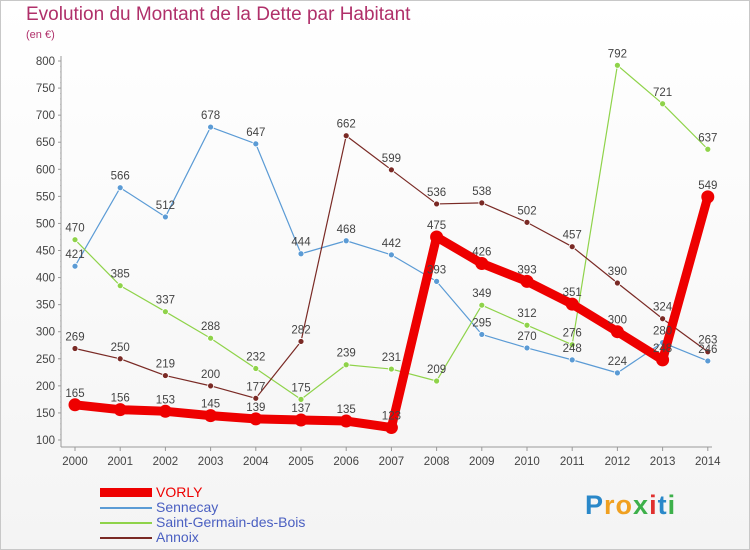  I want to click on y-tick-label: 150, so click(45, 414).